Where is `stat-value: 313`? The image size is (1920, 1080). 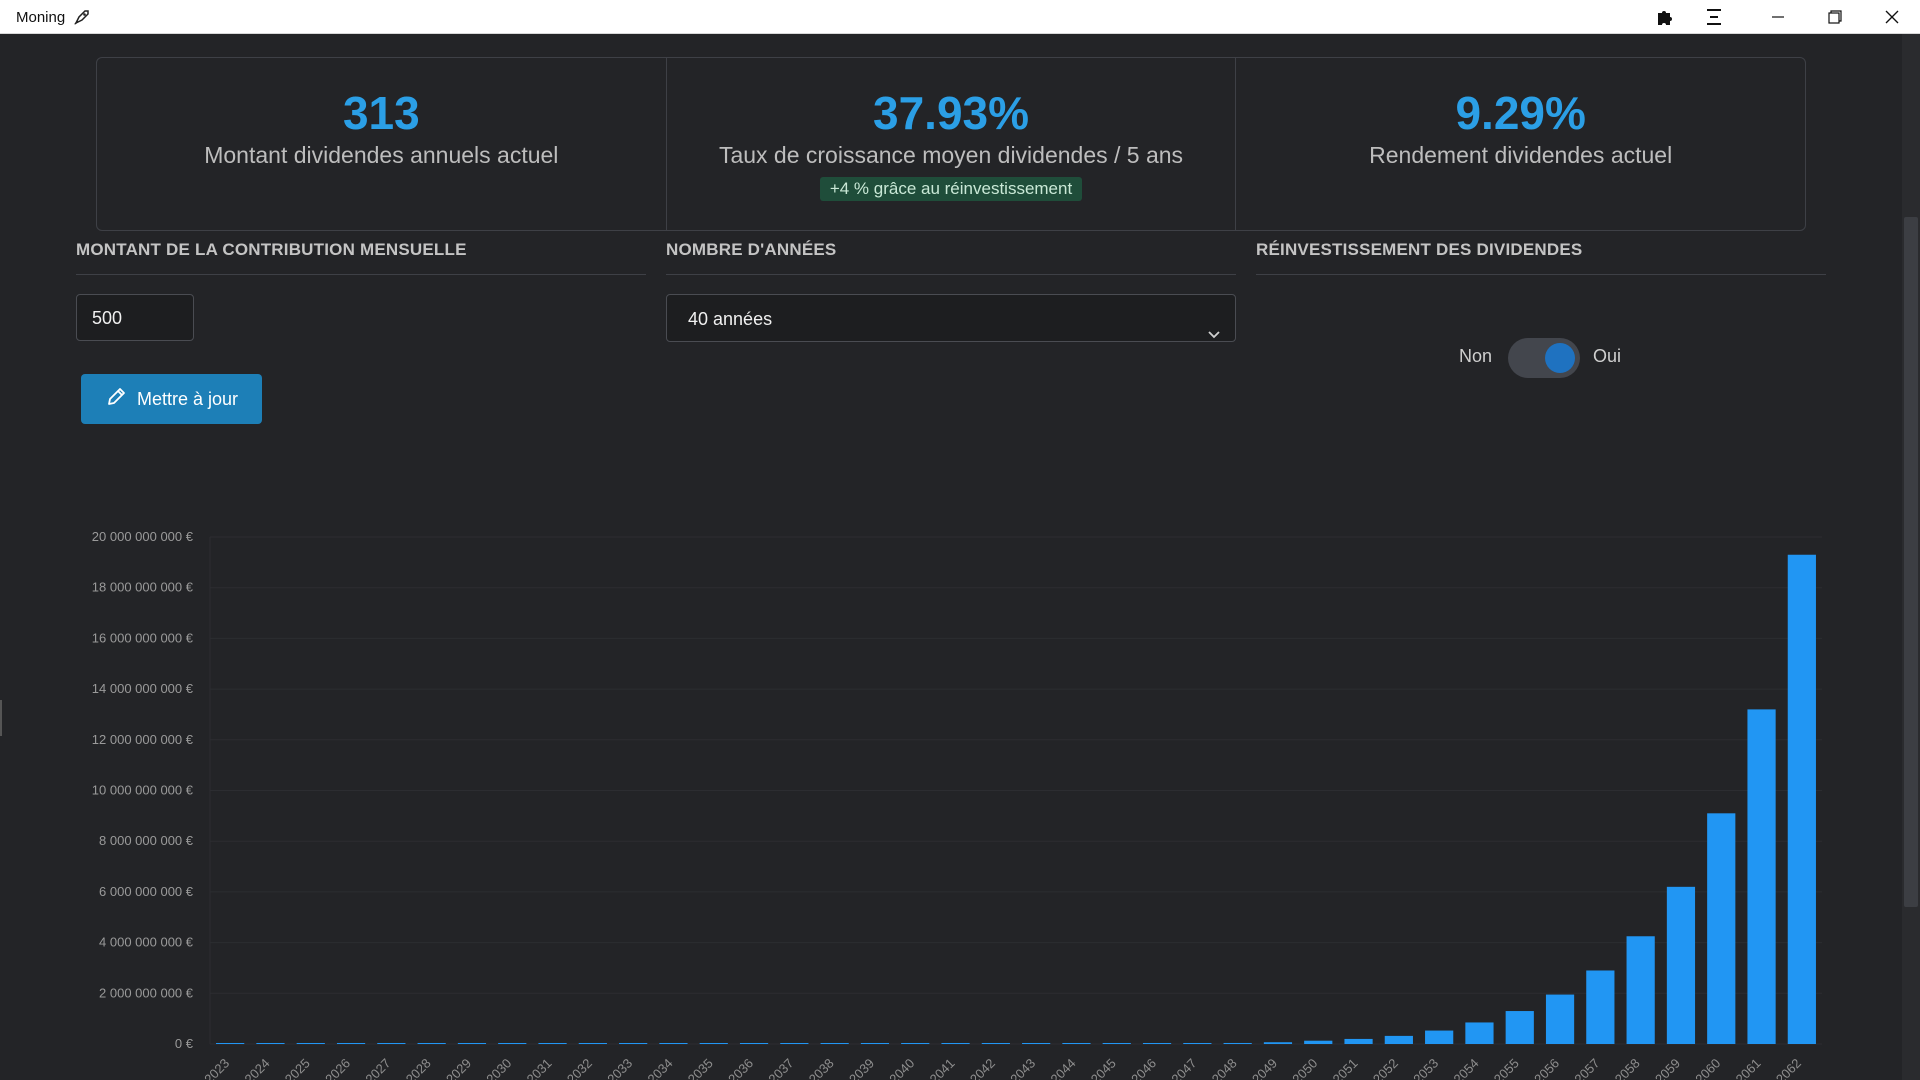 stat-value: 313 is located at coordinates (381, 113).